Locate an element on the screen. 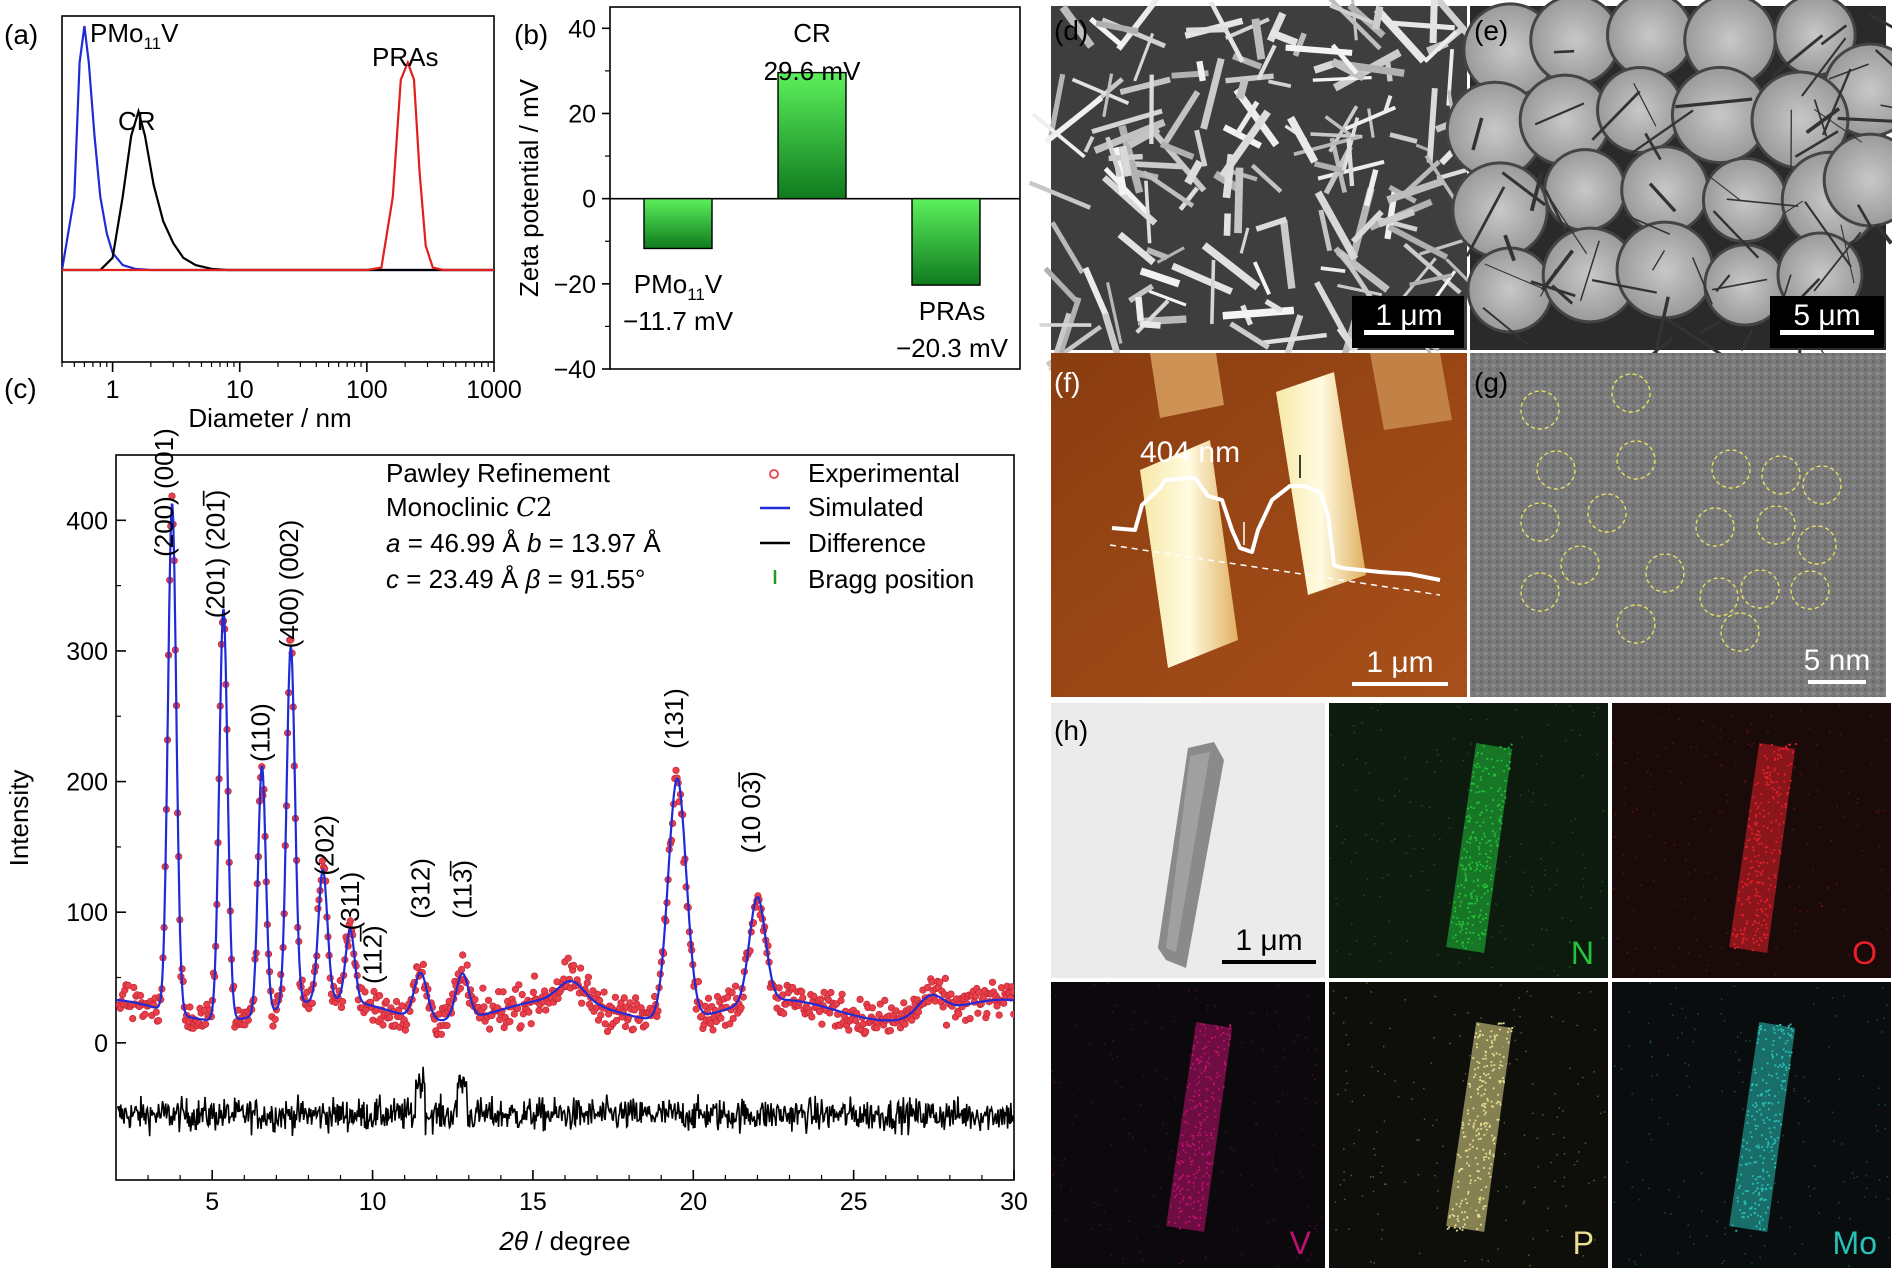 This screenshot has height=1271, width=1892. tem-fiber is located at coordinates (1883, 58).